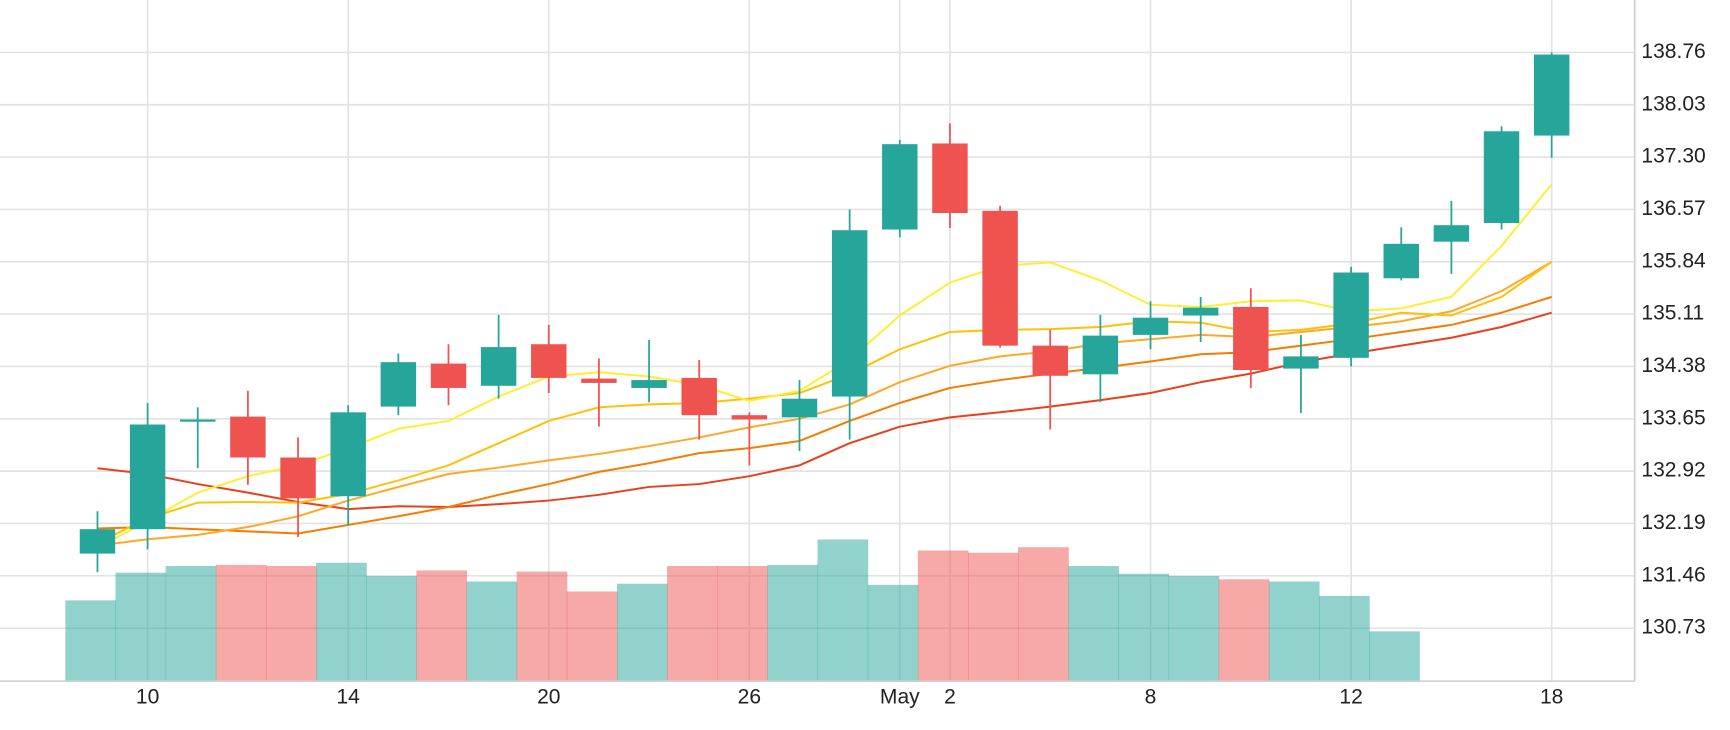  I want to click on x-tick-label: 2, so click(950, 696).